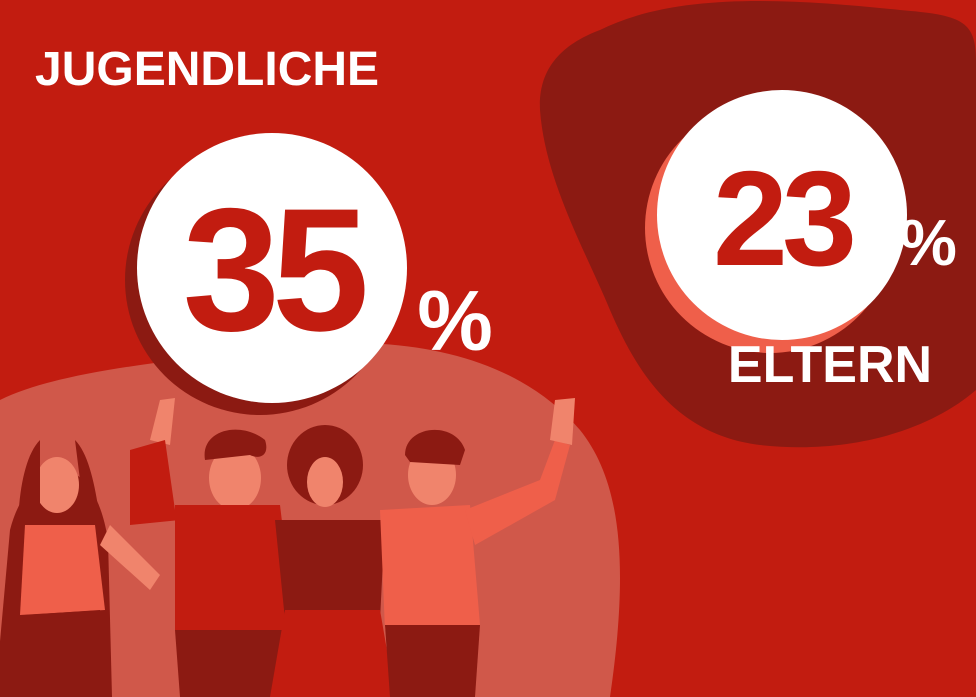 The height and width of the screenshot is (697, 976). I want to click on percent-value: 35, so click(274, 270).